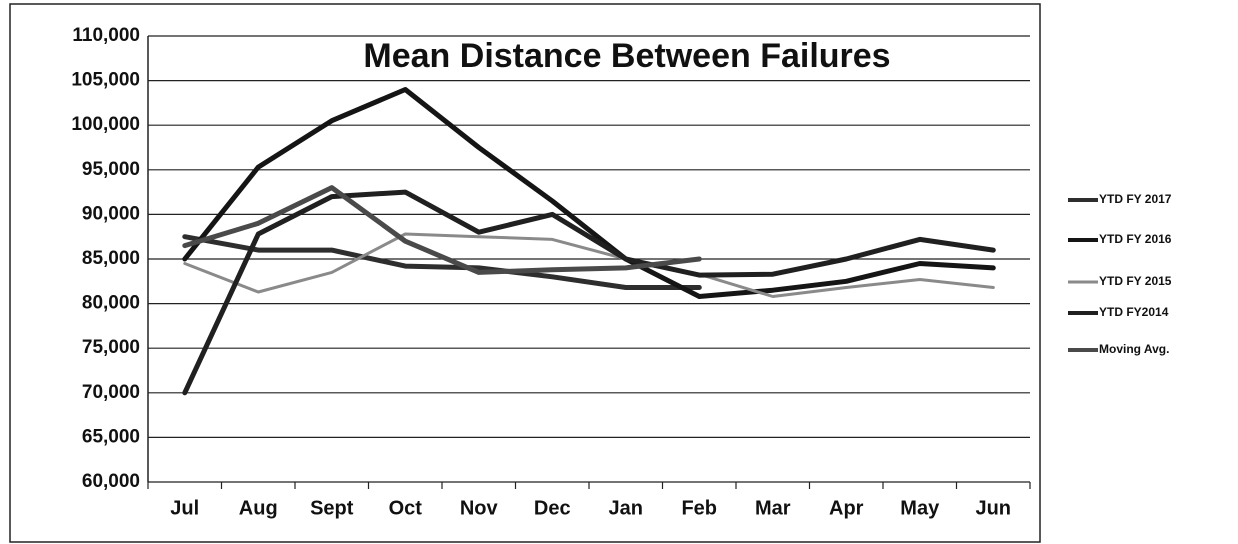 This screenshot has height=544, width=1238. I want to click on x-tick-label: Jan, so click(626, 508).